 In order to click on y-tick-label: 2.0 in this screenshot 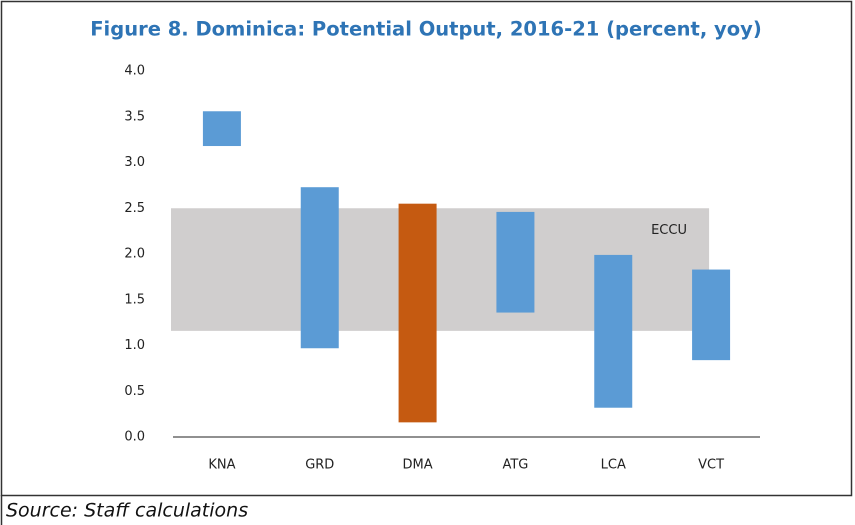, I will do `click(134, 254)`.